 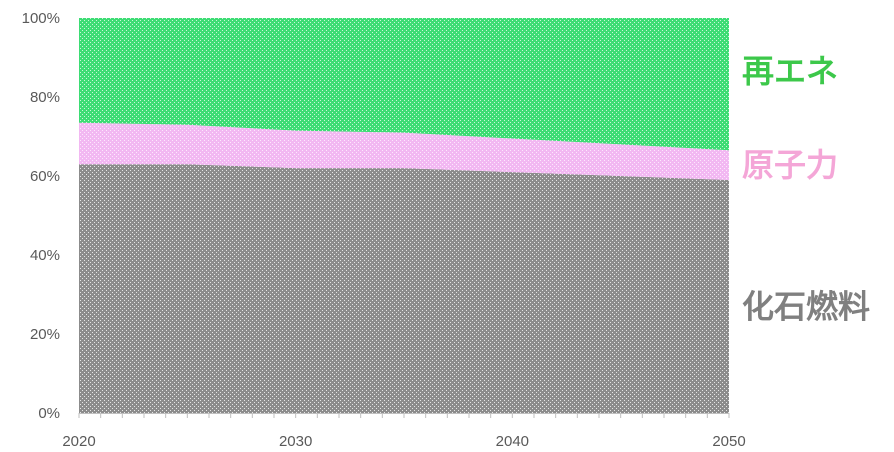 I want to click on x-tick-label: 2030, so click(x=295, y=441).